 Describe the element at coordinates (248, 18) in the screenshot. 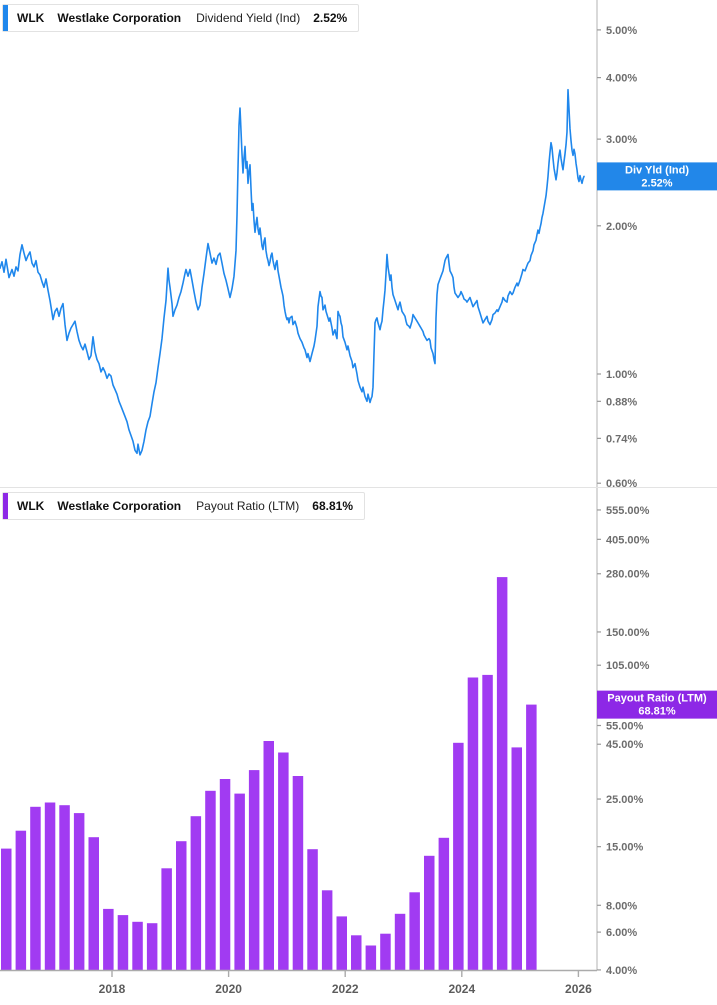

I see `metric-name: Dividend Yield (Ind)` at that location.